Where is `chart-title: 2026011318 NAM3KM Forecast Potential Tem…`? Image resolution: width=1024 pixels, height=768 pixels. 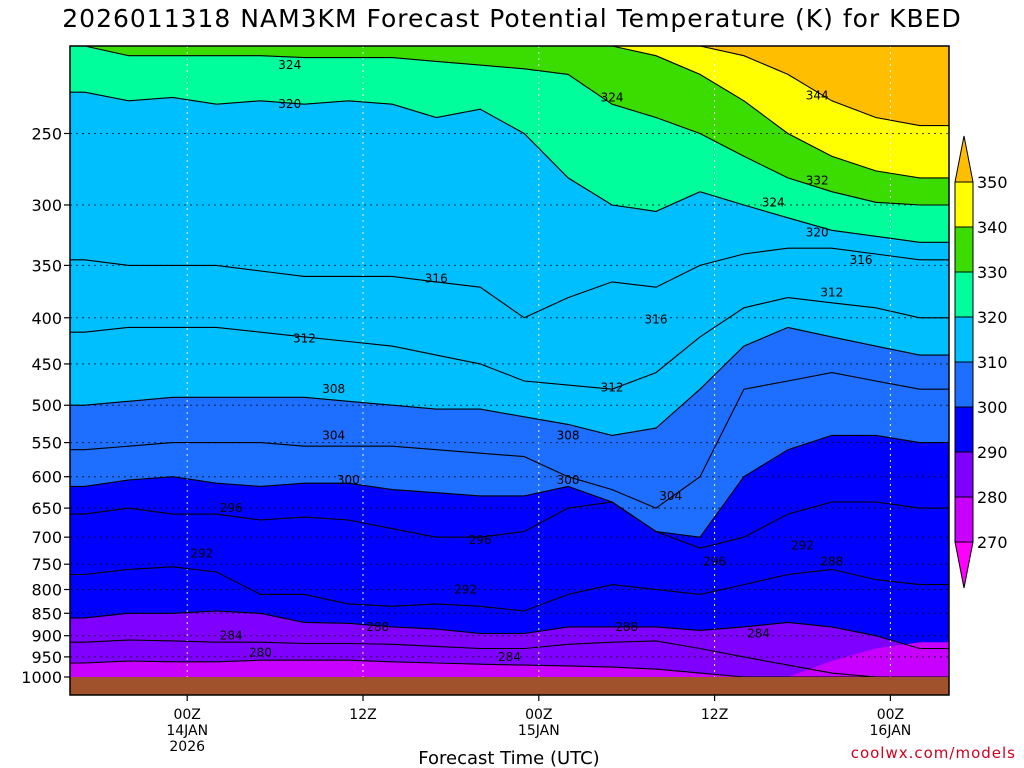
chart-title: 2026011318 NAM3KM Forecast Potential Tem… is located at coordinates (512, 18).